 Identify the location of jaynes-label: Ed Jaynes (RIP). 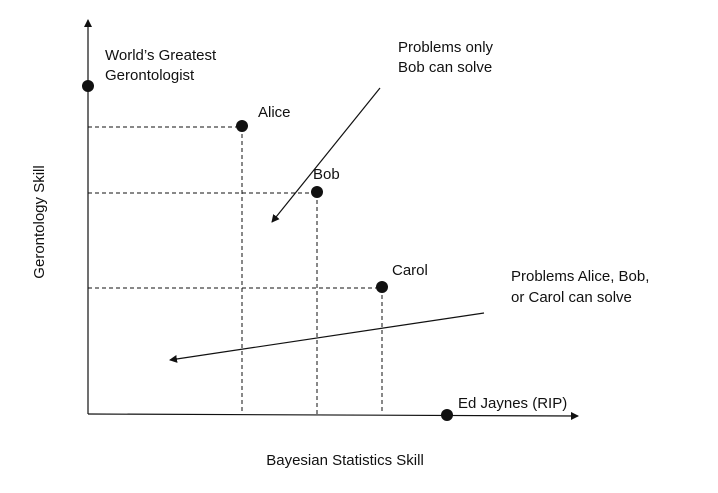
(512, 403).